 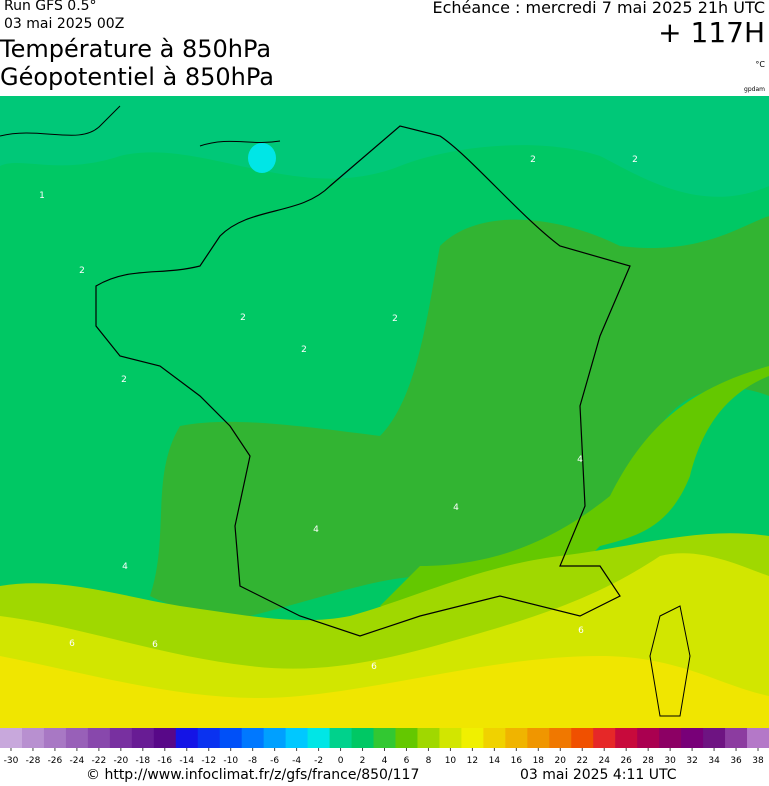 What do you see at coordinates (754, 89) in the screenshot?
I see `credit: gpdam` at bounding box center [754, 89].